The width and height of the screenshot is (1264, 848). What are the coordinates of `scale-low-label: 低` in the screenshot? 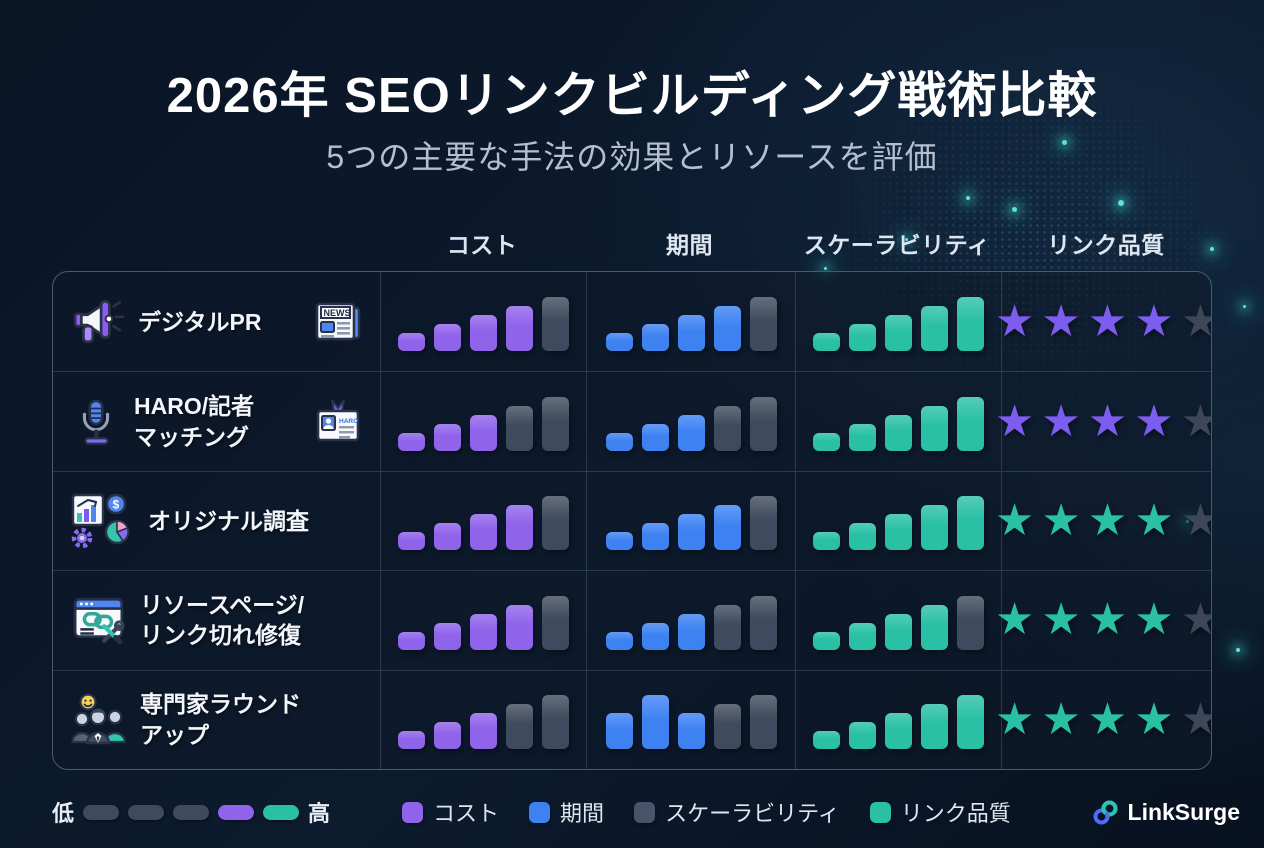 It's located at (63, 813).